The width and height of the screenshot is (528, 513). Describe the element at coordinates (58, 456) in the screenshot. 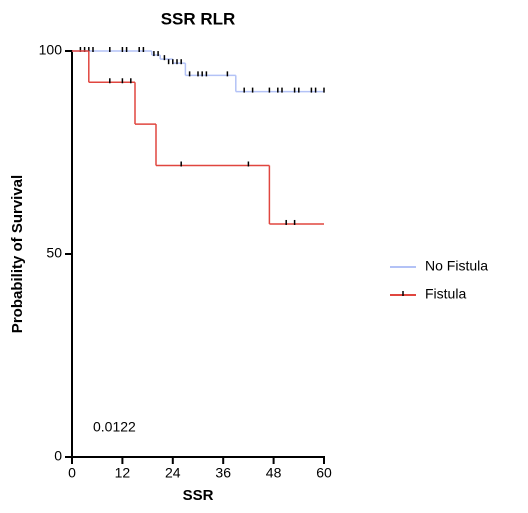

I see `y-tick-label: 0` at that location.